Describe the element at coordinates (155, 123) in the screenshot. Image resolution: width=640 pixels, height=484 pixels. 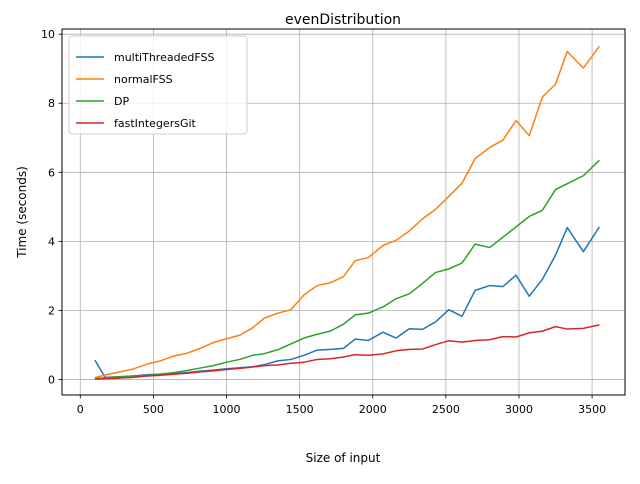
I see `legend-label: fastIntegersGit` at that location.